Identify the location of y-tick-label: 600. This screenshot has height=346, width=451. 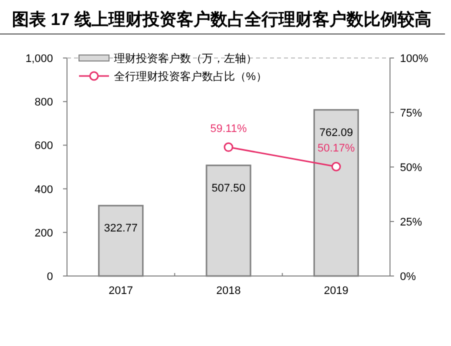
(43, 146).